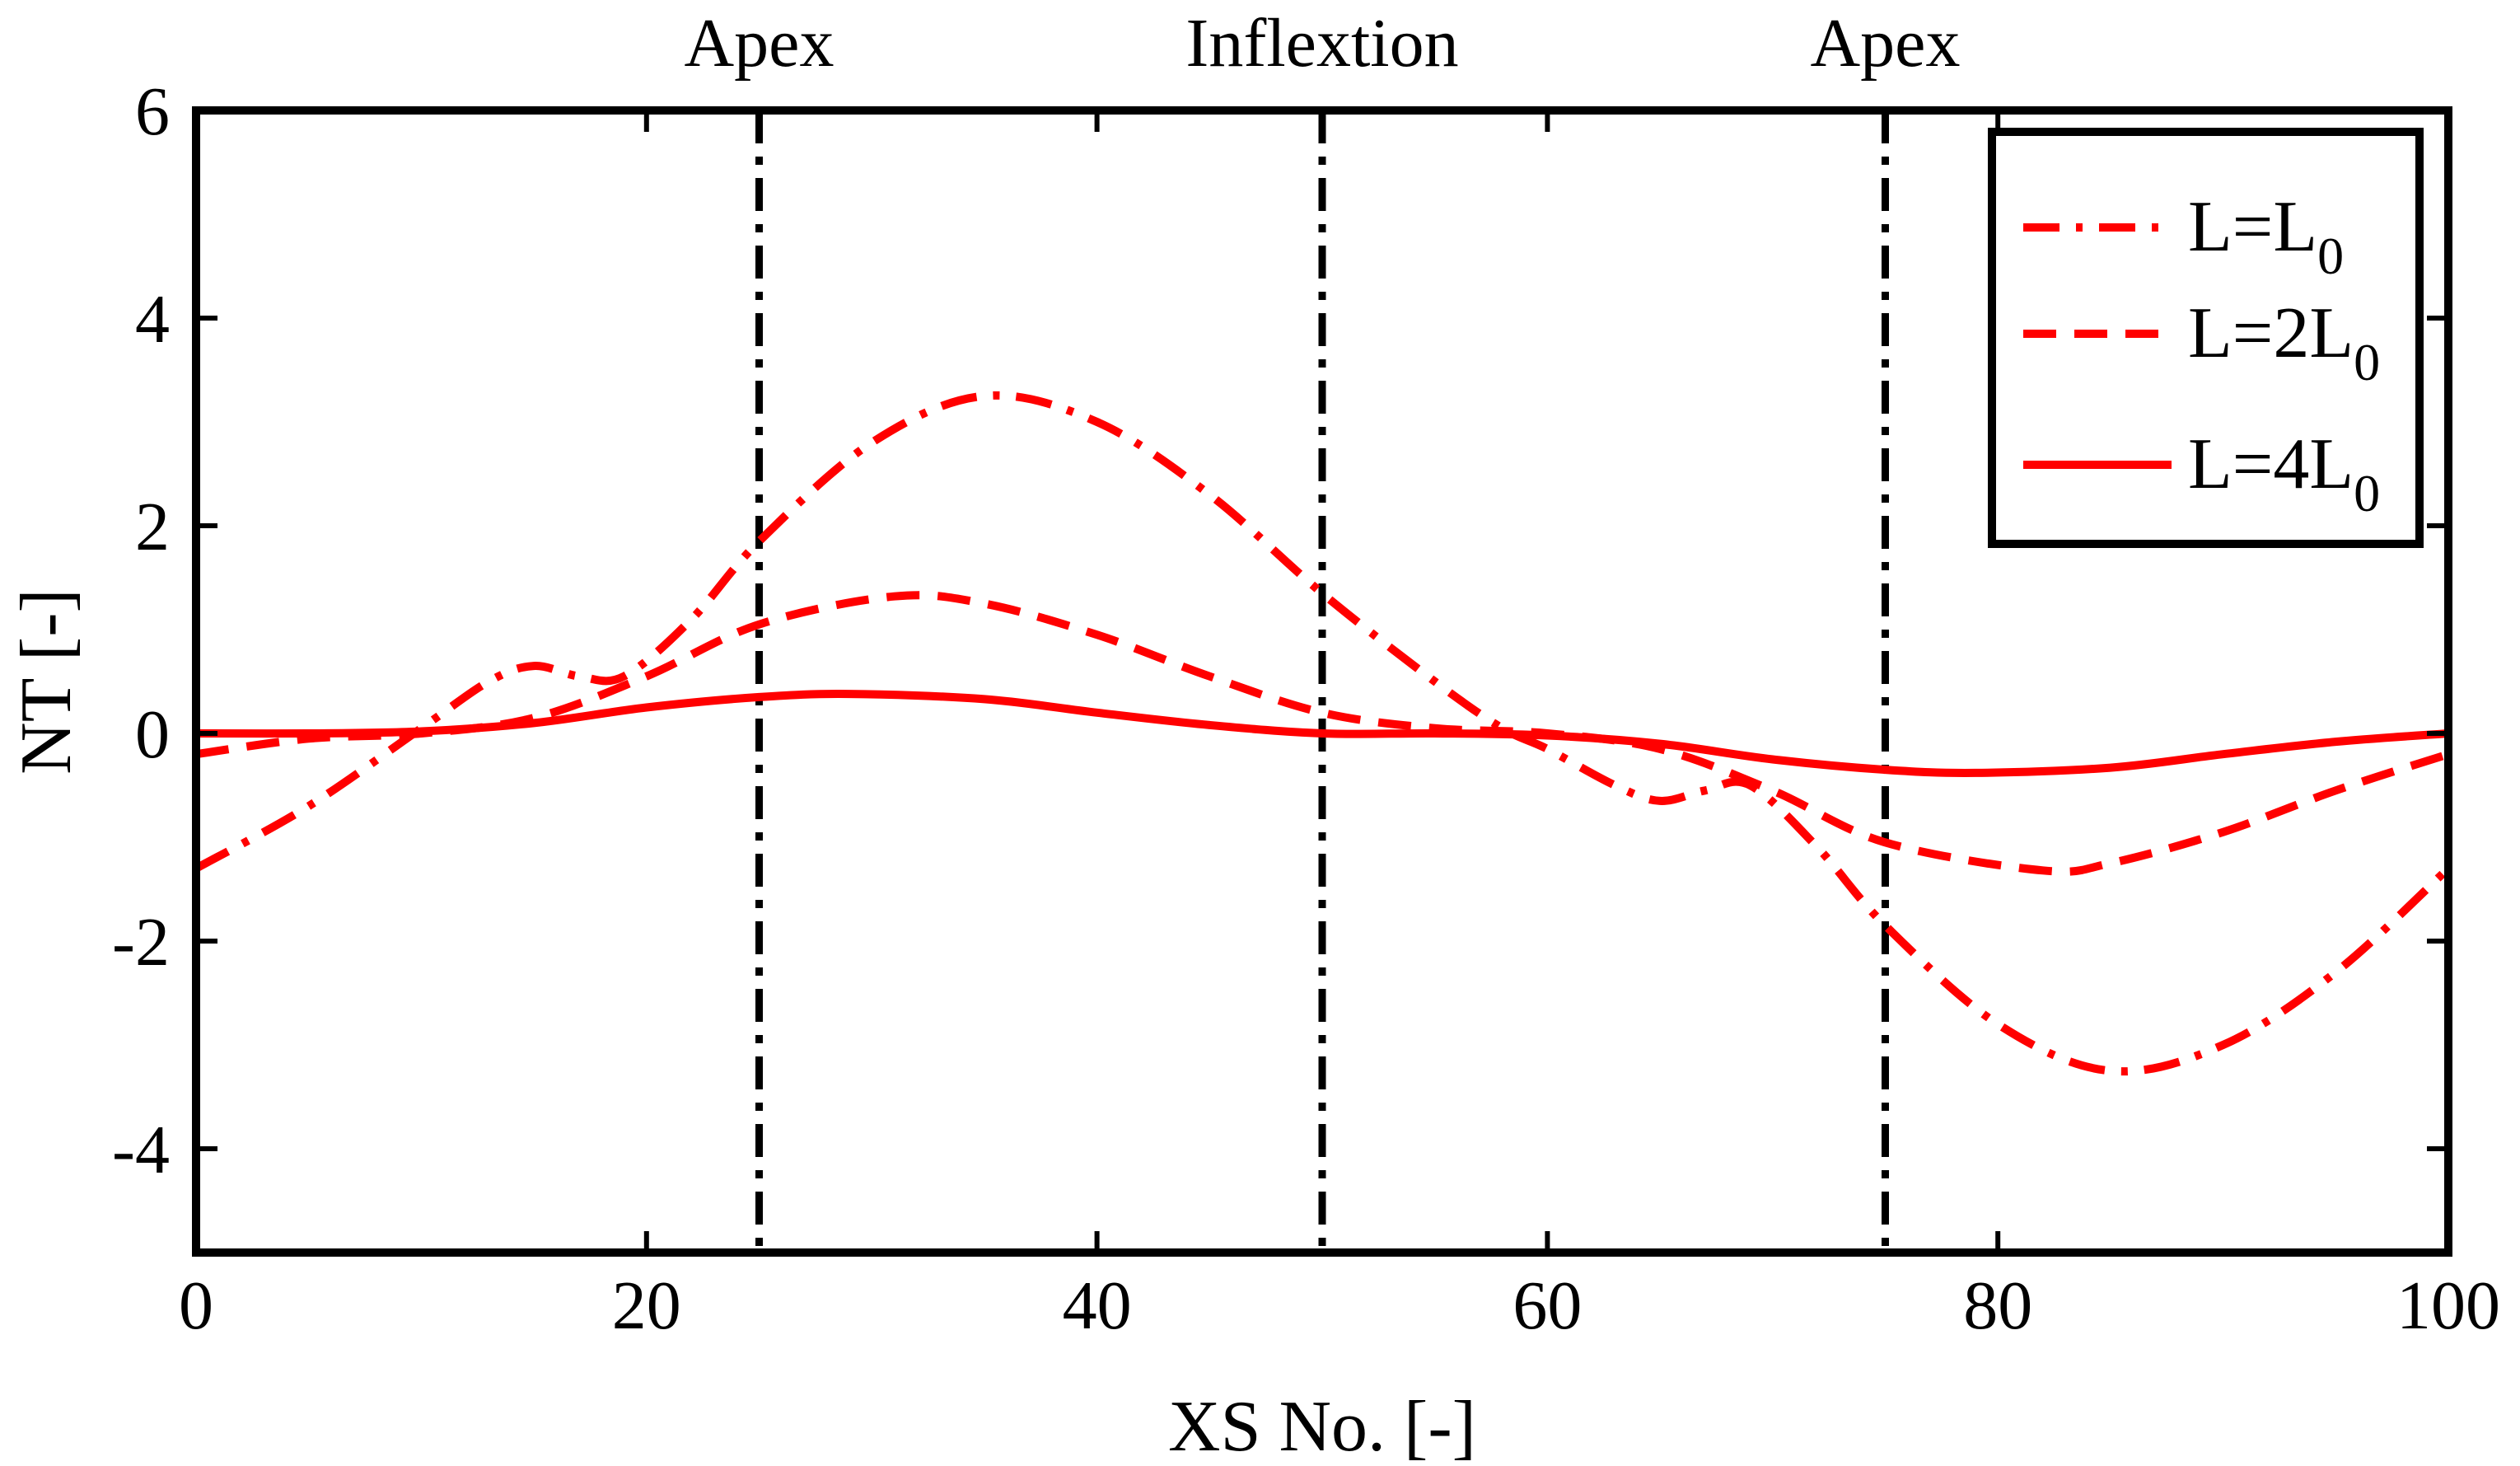 This screenshot has width=2520, height=1466. Describe the element at coordinates (2271, 464) in the screenshot. I see `legend-label-text: L=4L` at that location.